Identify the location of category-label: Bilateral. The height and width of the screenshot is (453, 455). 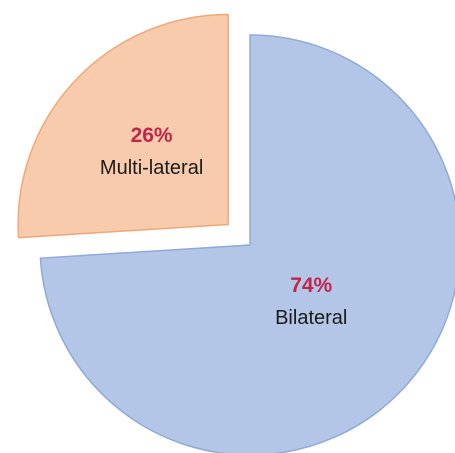
(311, 318).